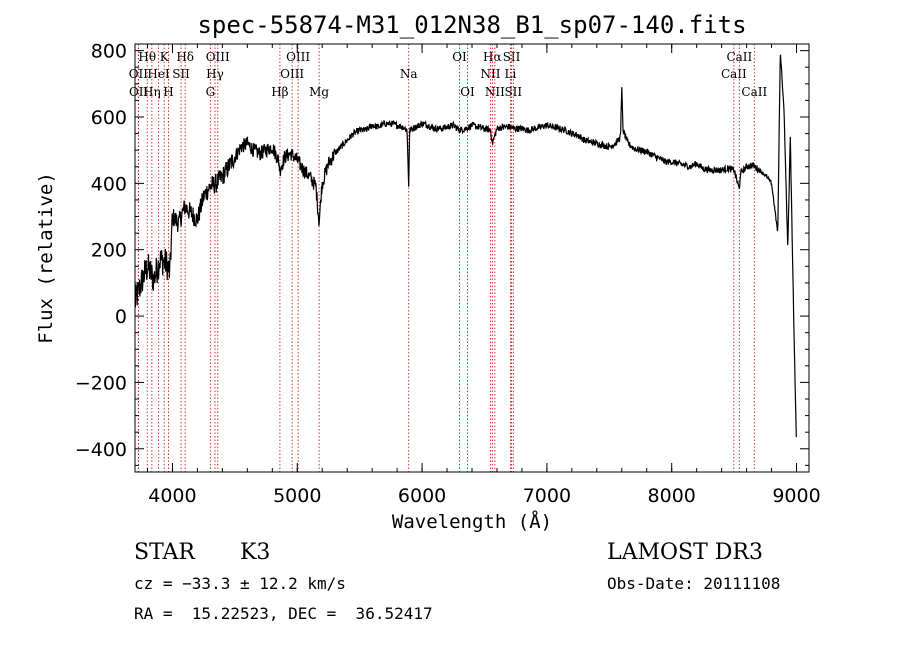 The image size is (900, 649). Describe the element at coordinates (164, 552) in the screenshot. I see `class-label: STAR` at that location.